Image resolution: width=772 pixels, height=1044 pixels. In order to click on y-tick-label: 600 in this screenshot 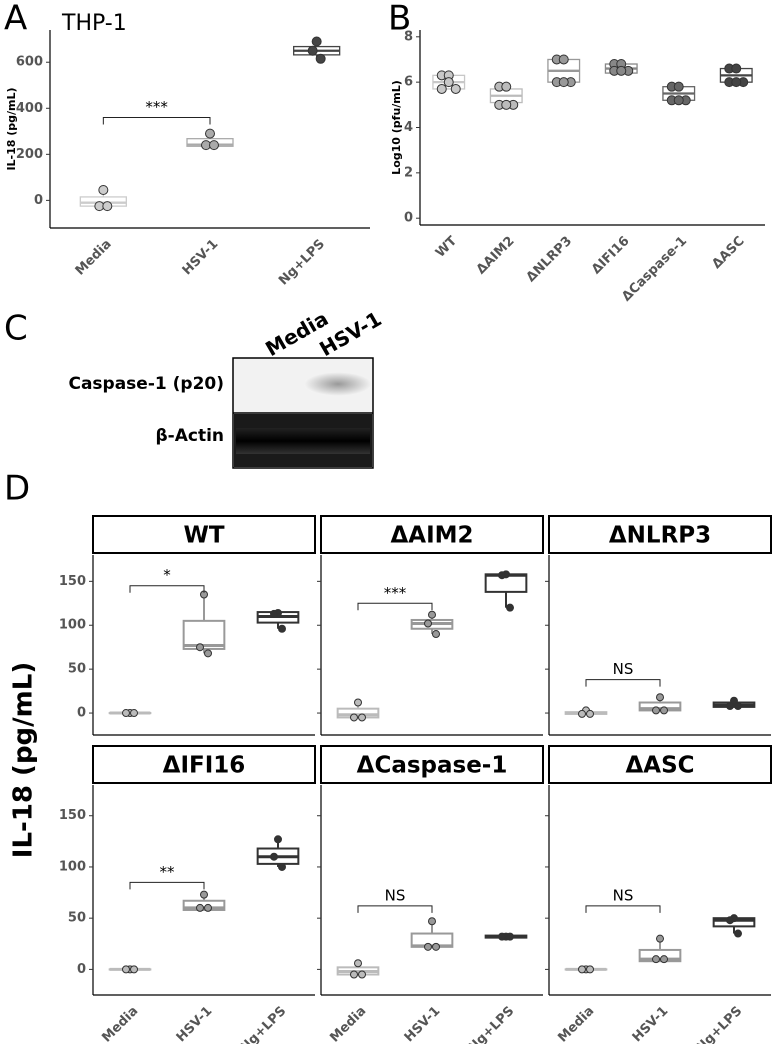, I will do `click(29, 62)`.